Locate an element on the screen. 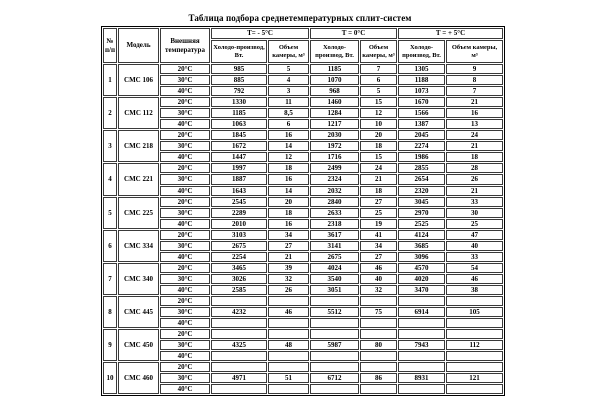 The height and width of the screenshot is (400, 600). table-row: 40°С is located at coordinates (303, 356).